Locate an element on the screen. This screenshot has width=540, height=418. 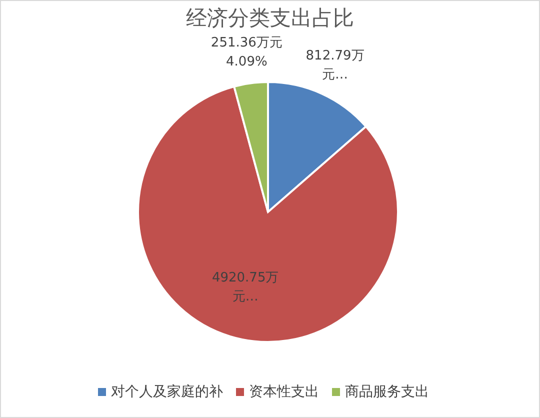
chart-title: 经济分类支出占比 is located at coordinates (270, 18).